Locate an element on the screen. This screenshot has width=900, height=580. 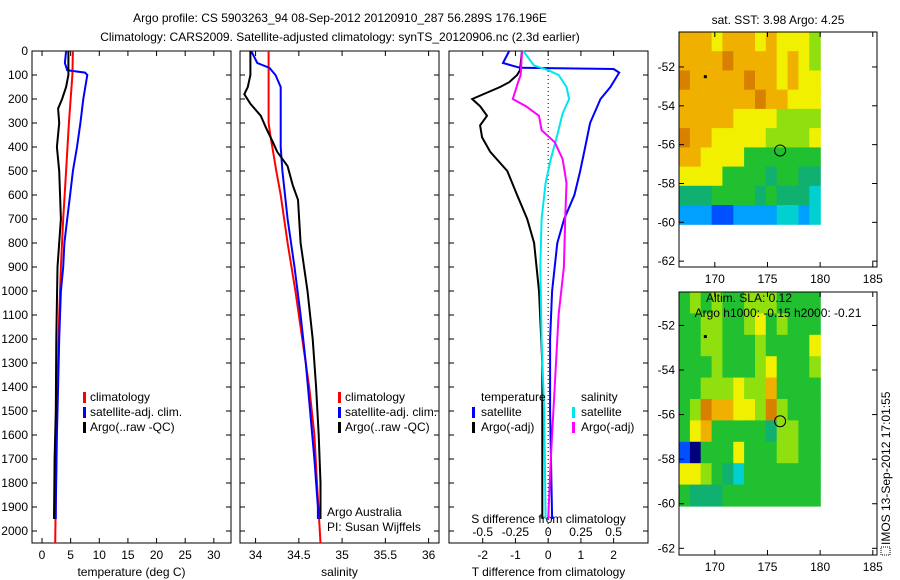
pi-annotation: PI: Susan Wijffels is located at coordinates (374, 527).